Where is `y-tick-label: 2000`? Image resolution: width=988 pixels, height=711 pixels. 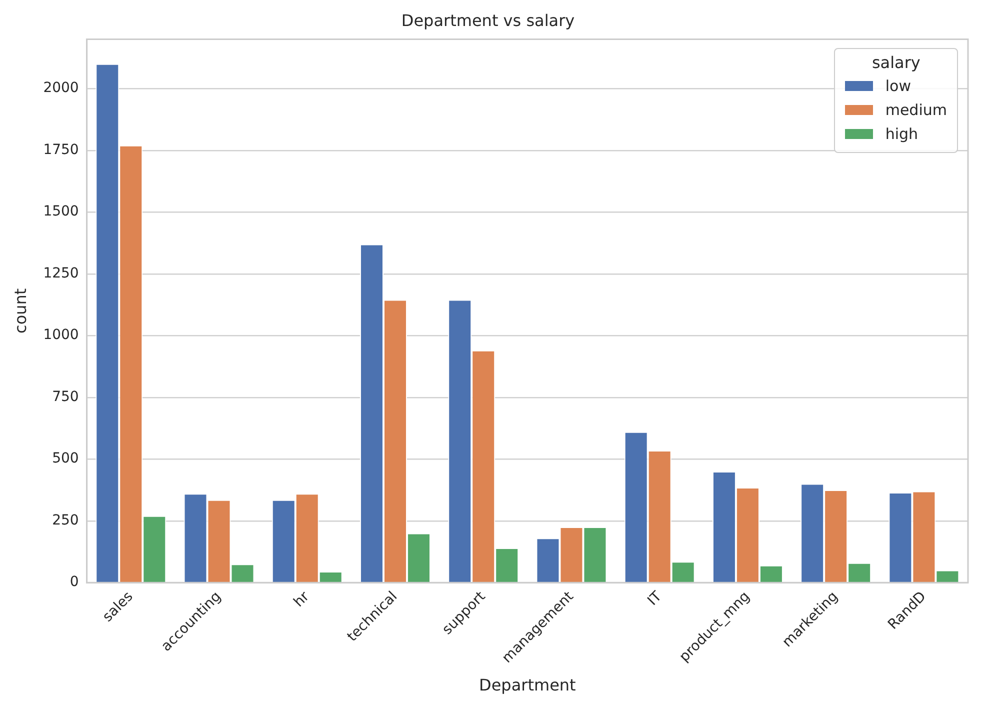
y-tick-label: 2000 is located at coordinates (61, 88).